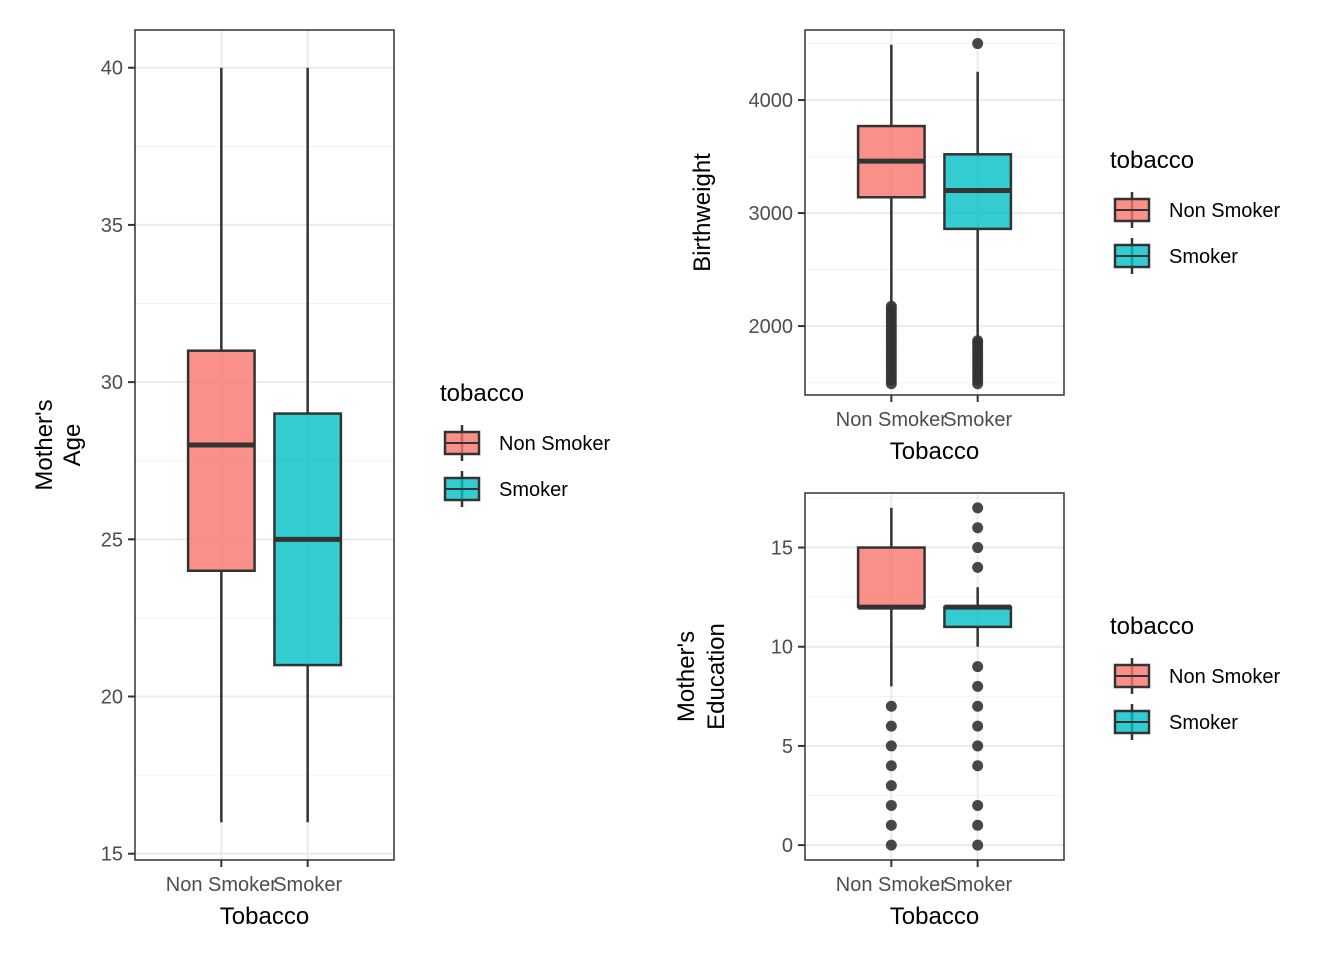 This screenshot has width=1344, height=965. What do you see at coordinates (771, 214) in the screenshot?
I see `y-tick-label: 3000` at bounding box center [771, 214].